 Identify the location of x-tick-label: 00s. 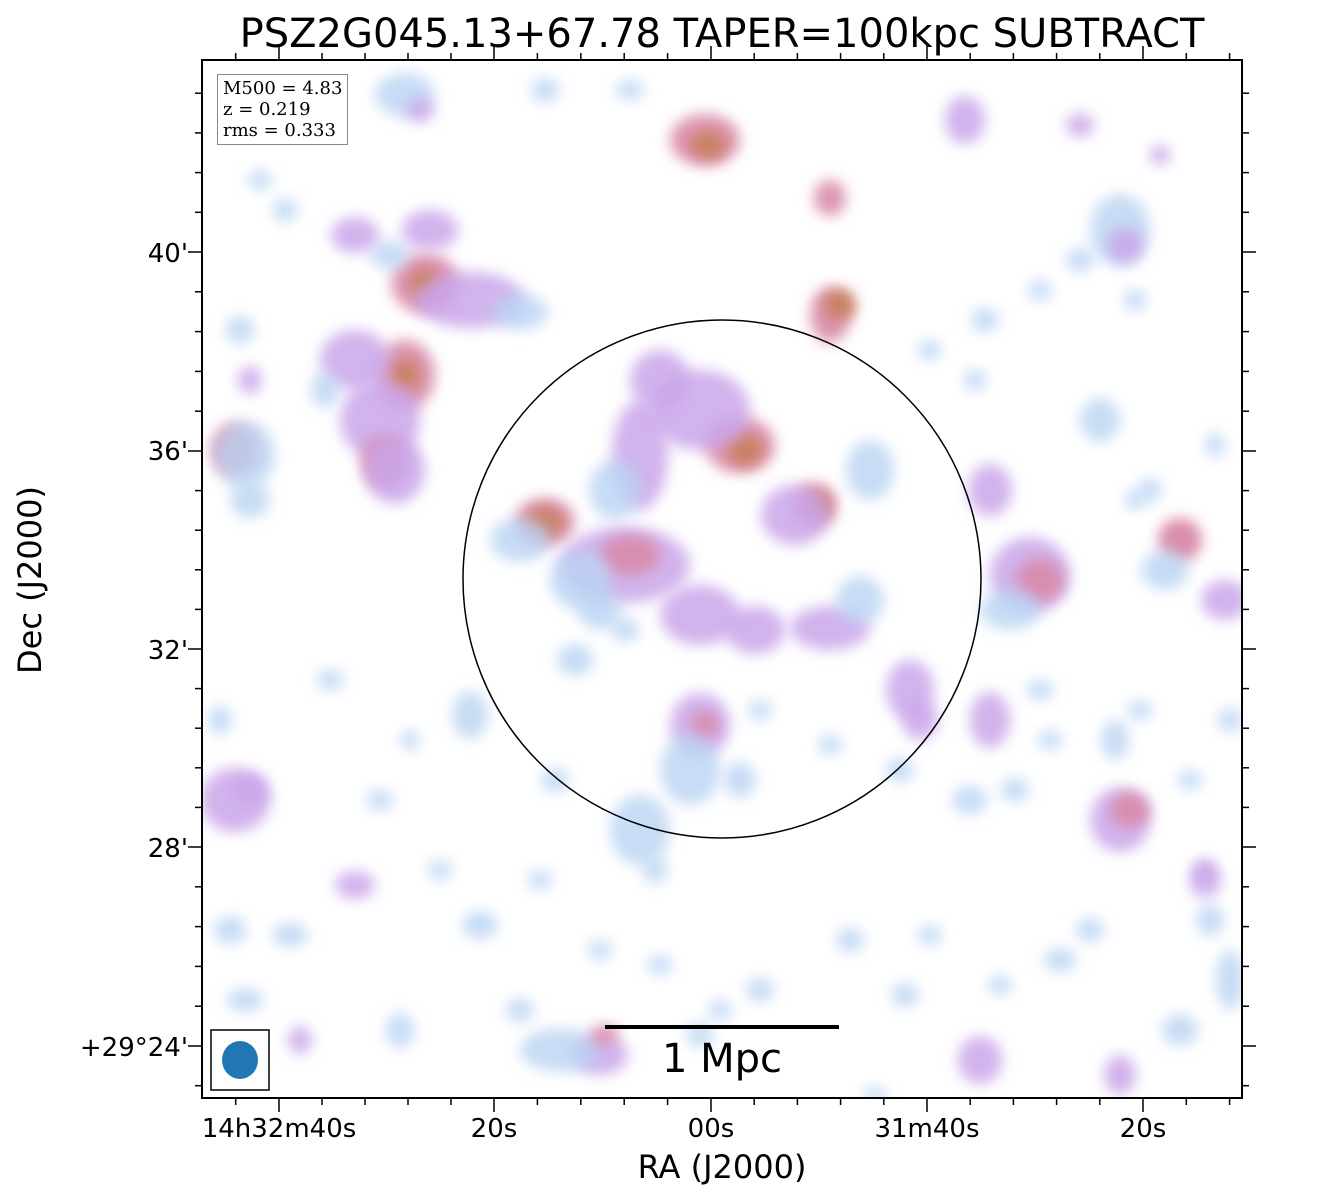
(711, 1129).